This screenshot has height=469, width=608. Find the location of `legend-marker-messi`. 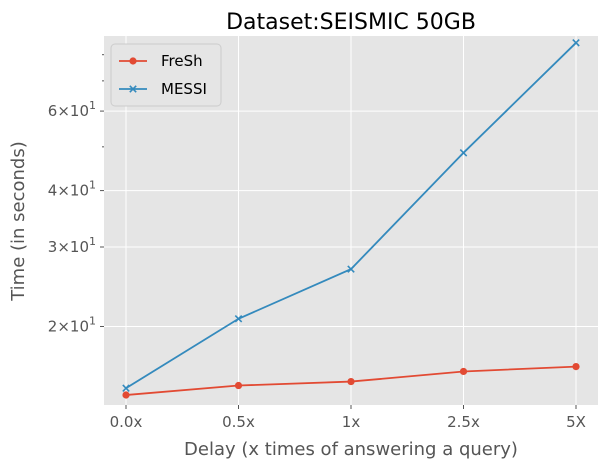

legend-marker-messi is located at coordinates (133, 89).